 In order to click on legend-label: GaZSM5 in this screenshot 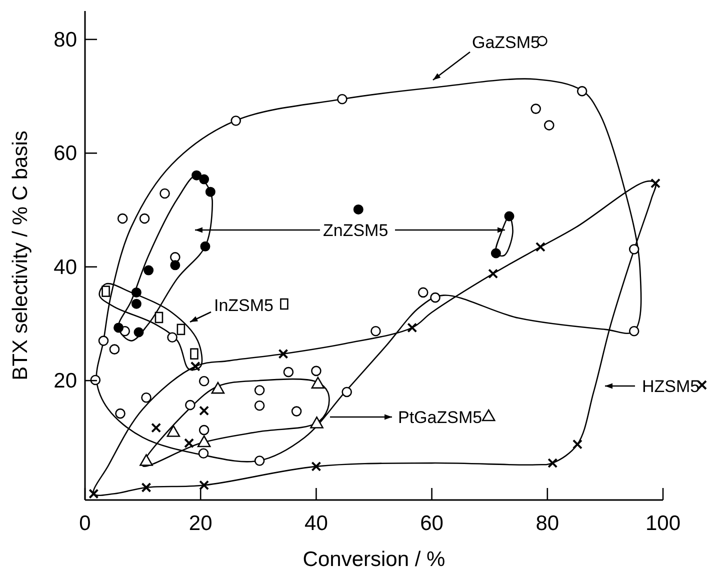, I will do `click(506, 42)`.